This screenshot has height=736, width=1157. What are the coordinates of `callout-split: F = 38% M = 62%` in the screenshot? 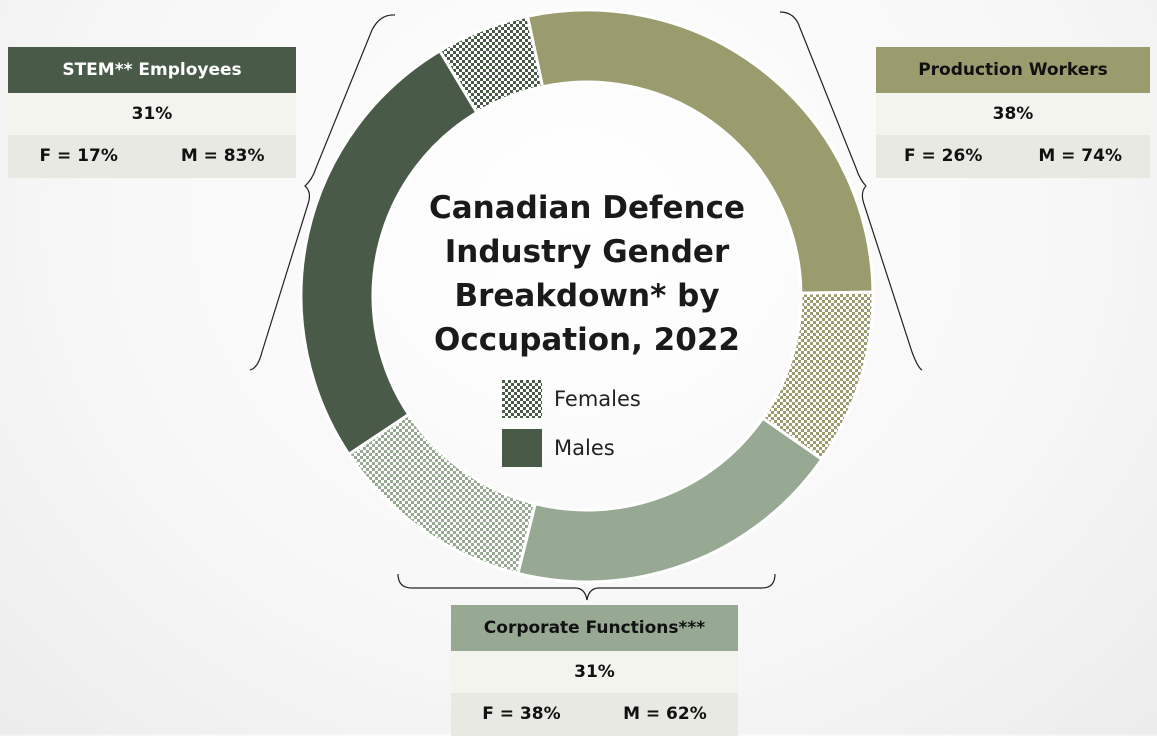 It's located at (594, 714).